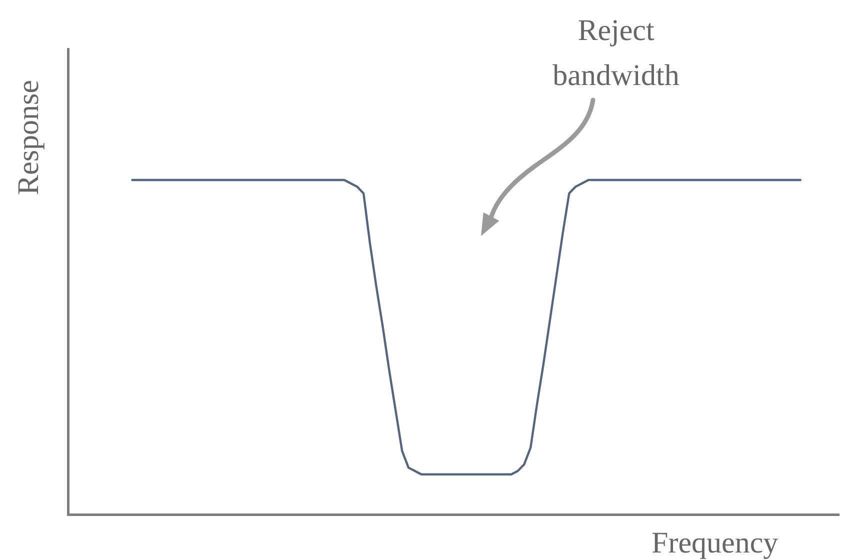  Describe the element at coordinates (715, 543) in the screenshot. I see `x-axis-title: Frequency` at that location.